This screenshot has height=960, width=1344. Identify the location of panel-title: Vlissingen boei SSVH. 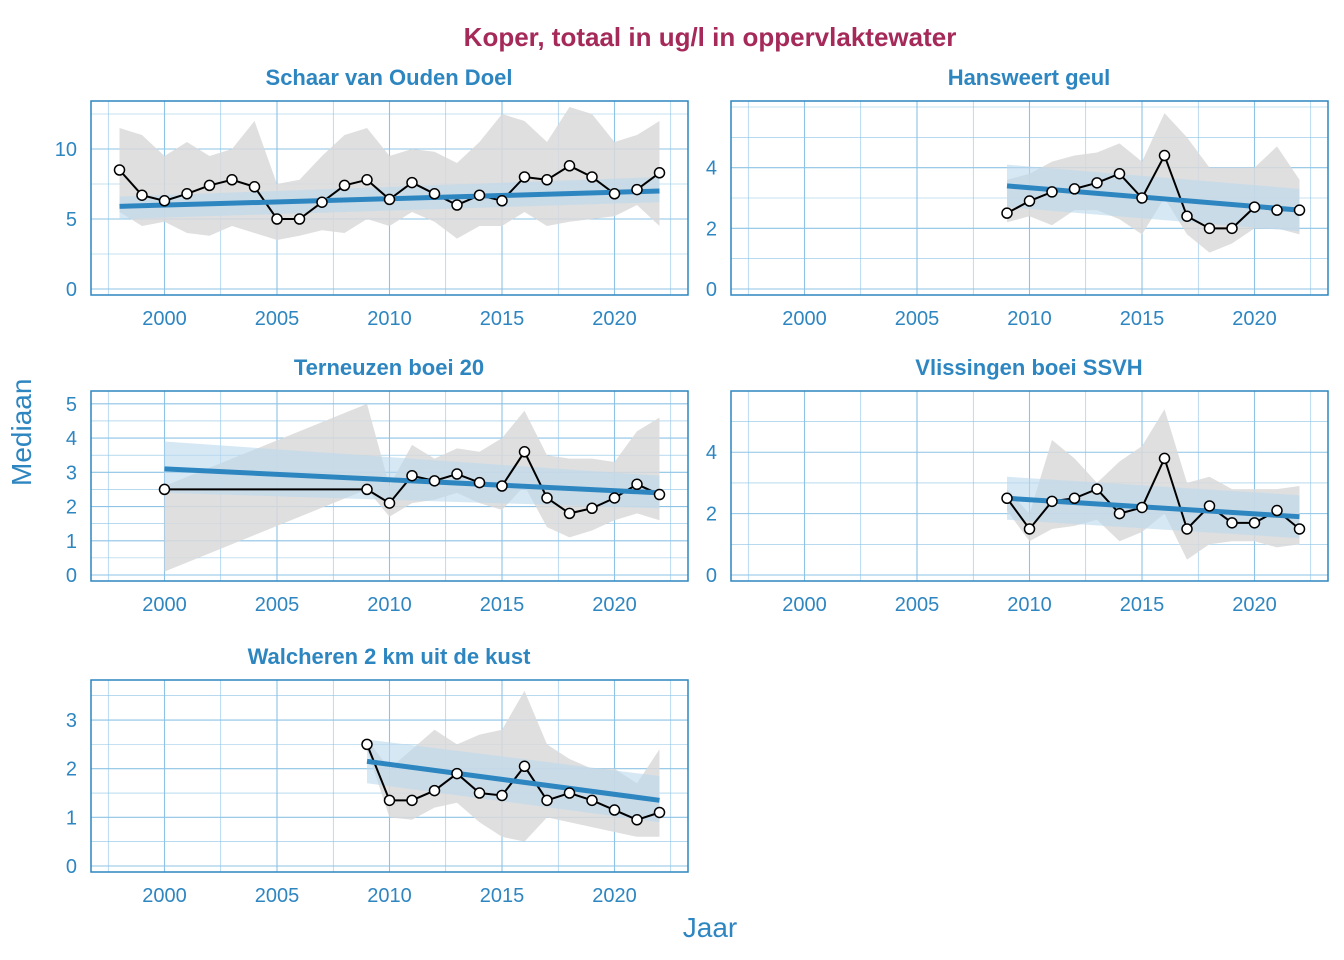
(1028, 367).